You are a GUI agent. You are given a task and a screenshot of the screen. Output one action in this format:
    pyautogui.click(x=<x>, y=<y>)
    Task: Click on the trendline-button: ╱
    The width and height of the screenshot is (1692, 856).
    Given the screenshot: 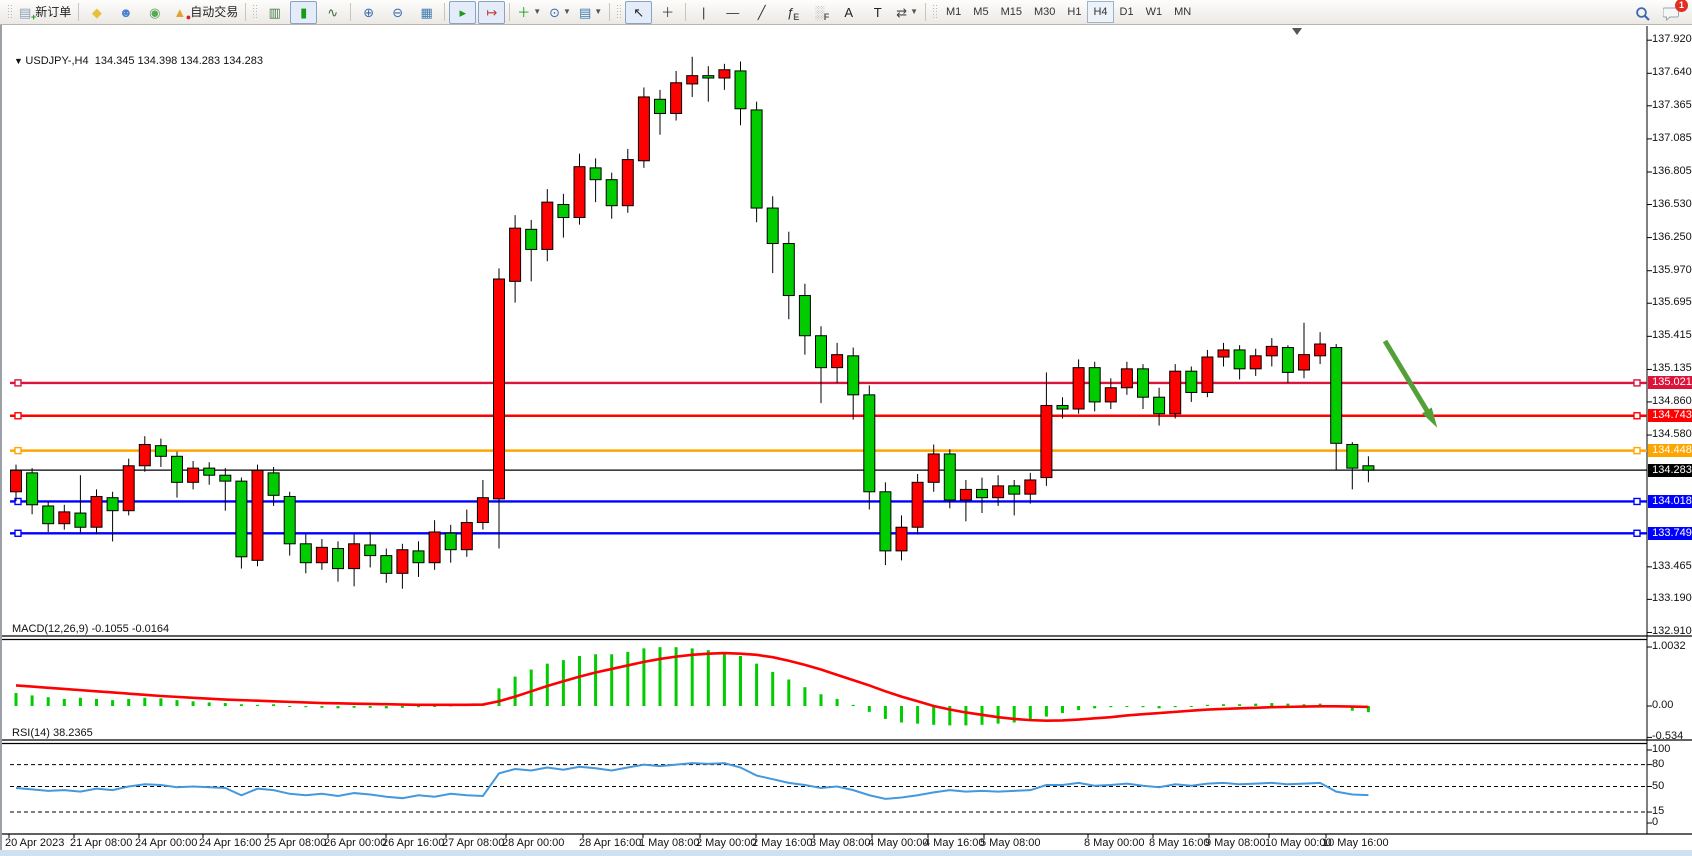 What is the action you would take?
    pyautogui.click(x=761, y=12)
    